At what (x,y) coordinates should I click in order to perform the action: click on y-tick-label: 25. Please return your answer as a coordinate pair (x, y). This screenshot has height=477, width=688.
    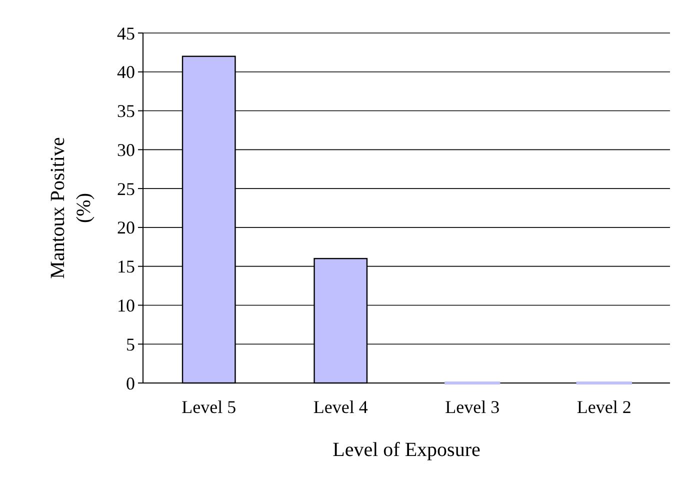
    Looking at the image, I should click on (126, 188).